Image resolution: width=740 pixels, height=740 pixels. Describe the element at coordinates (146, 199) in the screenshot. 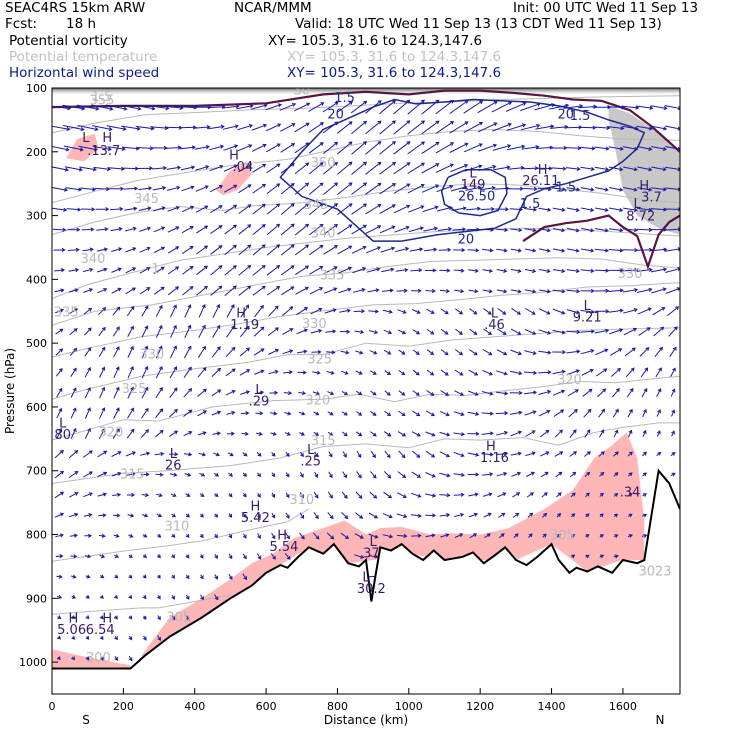

I see `theta-label: 345` at that location.